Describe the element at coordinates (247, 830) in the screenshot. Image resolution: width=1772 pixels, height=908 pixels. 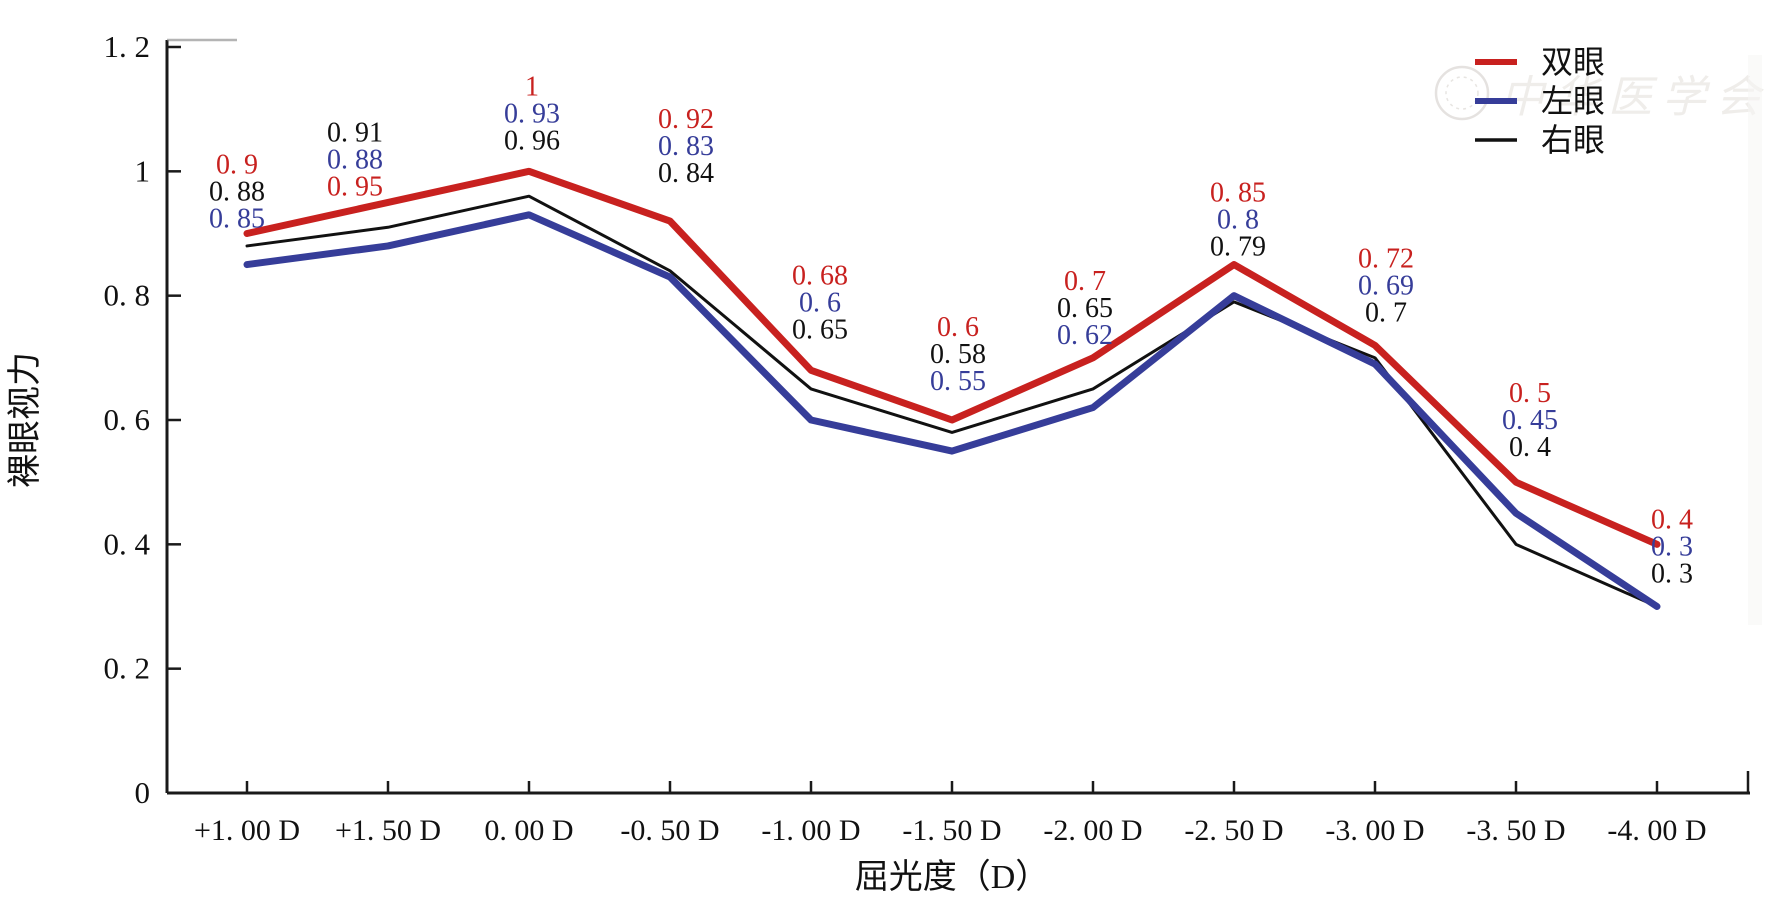
I see `x-tick-label: +1. 00 D` at that location.